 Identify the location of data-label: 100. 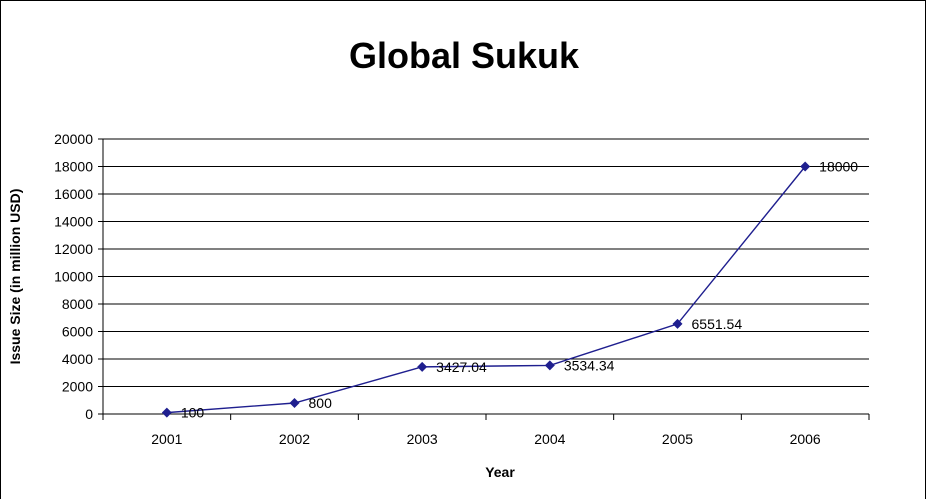
(193, 413).